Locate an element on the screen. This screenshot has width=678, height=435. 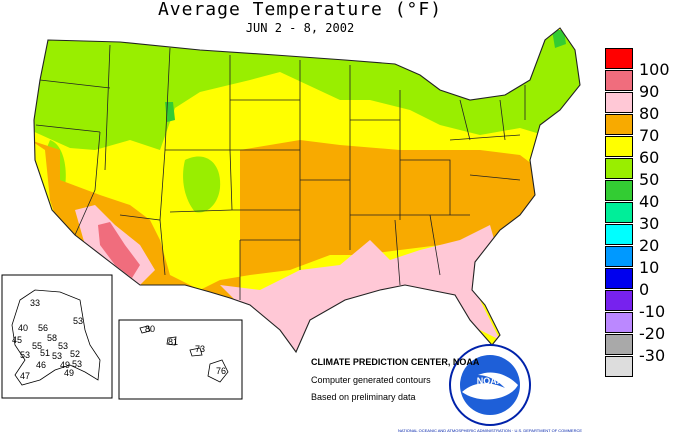
hi-value: 73 is located at coordinates (200, 349).